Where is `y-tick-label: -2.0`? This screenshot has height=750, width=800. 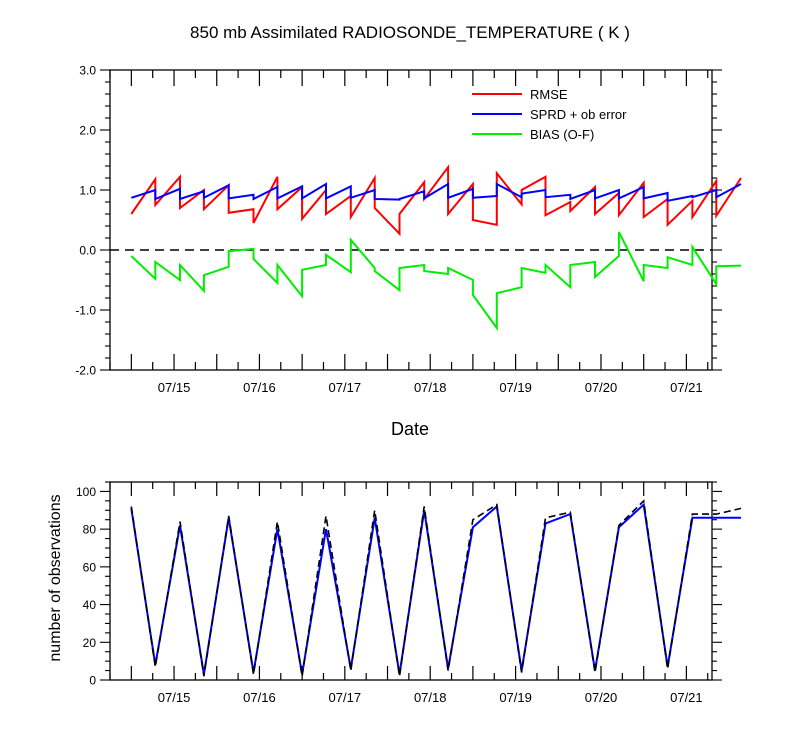
y-tick-label: -2.0 is located at coordinates (85, 371).